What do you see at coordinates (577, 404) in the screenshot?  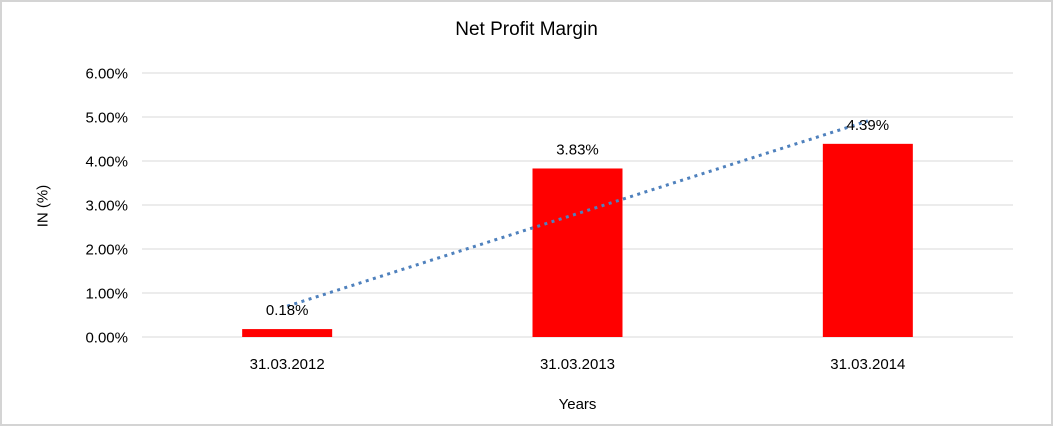 I see `x-axis-title: Years` at bounding box center [577, 404].